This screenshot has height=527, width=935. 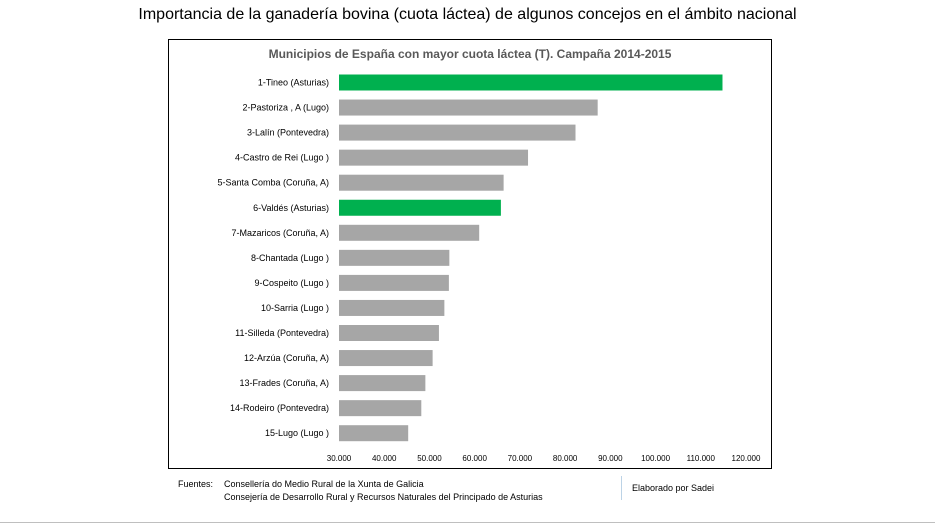 What do you see at coordinates (467, 522) in the screenshot?
I see `bottom-divider` at bounding box center [467, 522].